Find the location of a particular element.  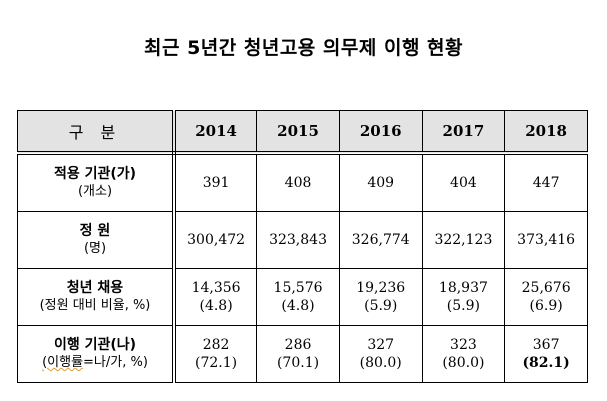

value: 323,843 is located at coordinates (298, 240).